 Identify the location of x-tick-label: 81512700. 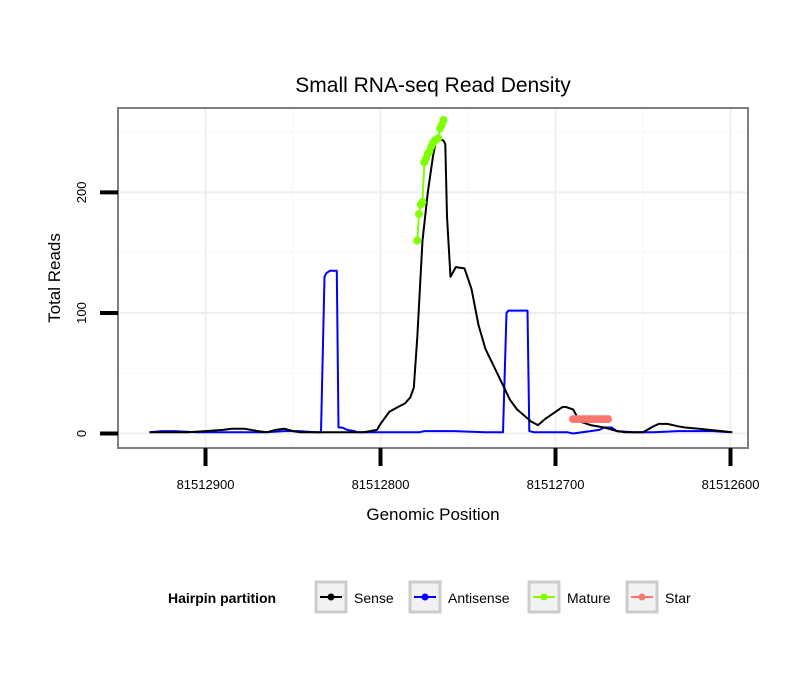
(556, 484).